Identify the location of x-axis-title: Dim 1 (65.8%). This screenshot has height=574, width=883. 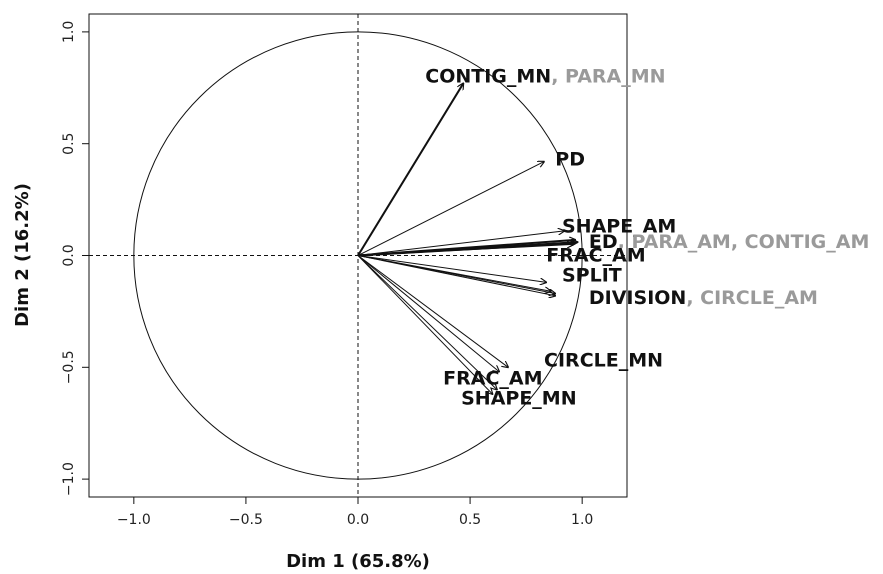
(358, 561).